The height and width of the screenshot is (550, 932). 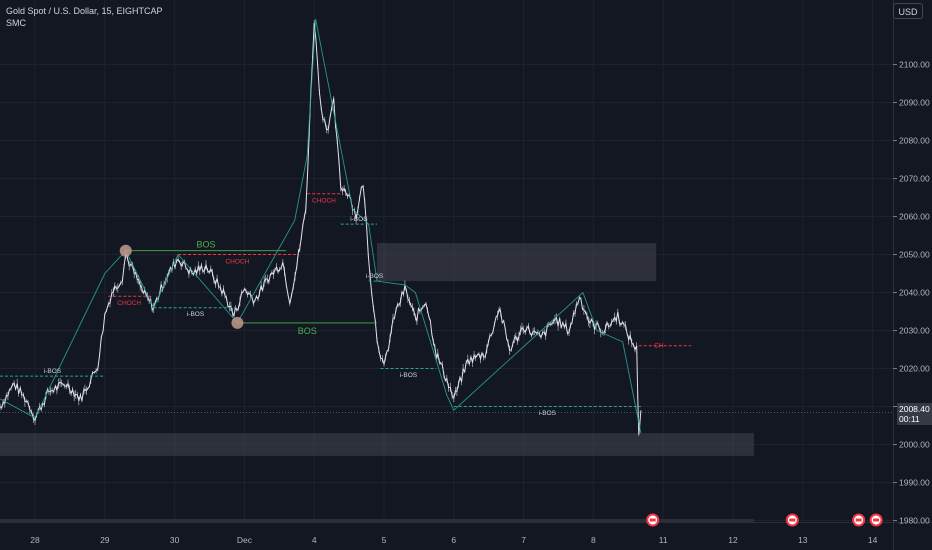 What do you see at coordinates (914, 103) in the screenshot?
I see `price-tick-label: 2090.00` at bounding box center [914, 103].